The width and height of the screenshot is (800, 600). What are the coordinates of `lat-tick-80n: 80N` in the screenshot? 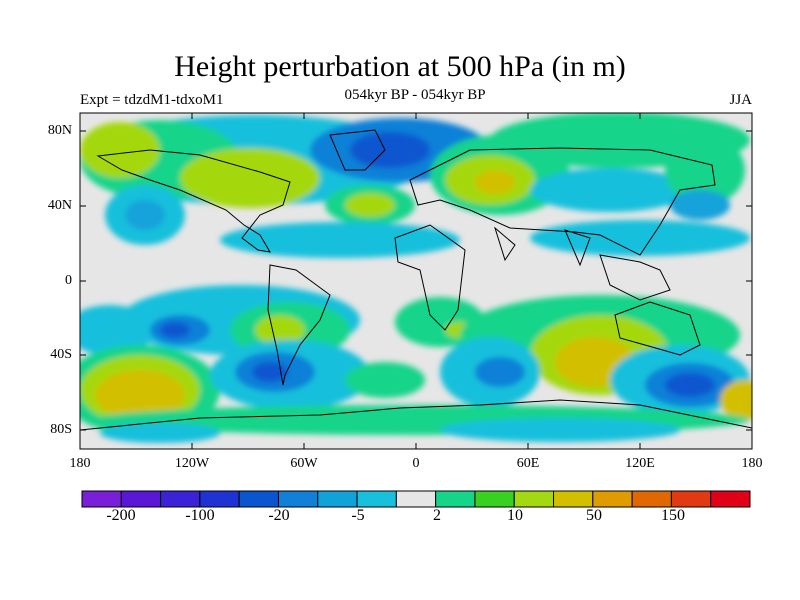 It's located at (59, 130).